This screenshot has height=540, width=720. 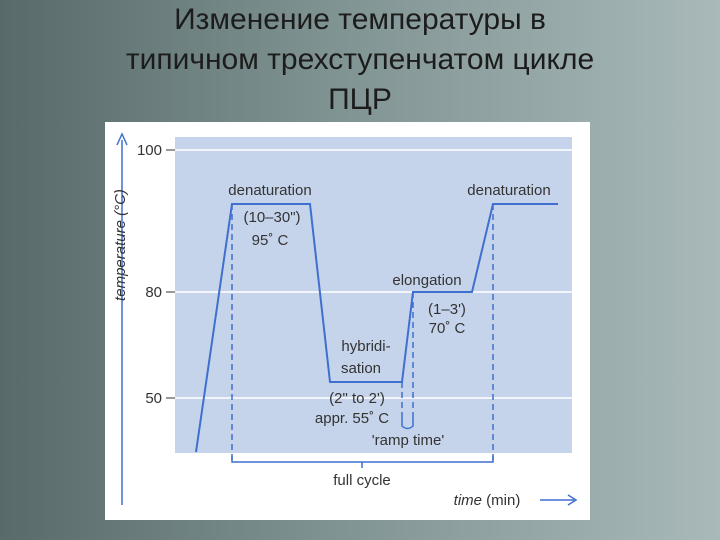 What do you see at coordinates (122, 139) in the screenshot?
I see `y-axis-arrow` at bounding box center [122, 139].